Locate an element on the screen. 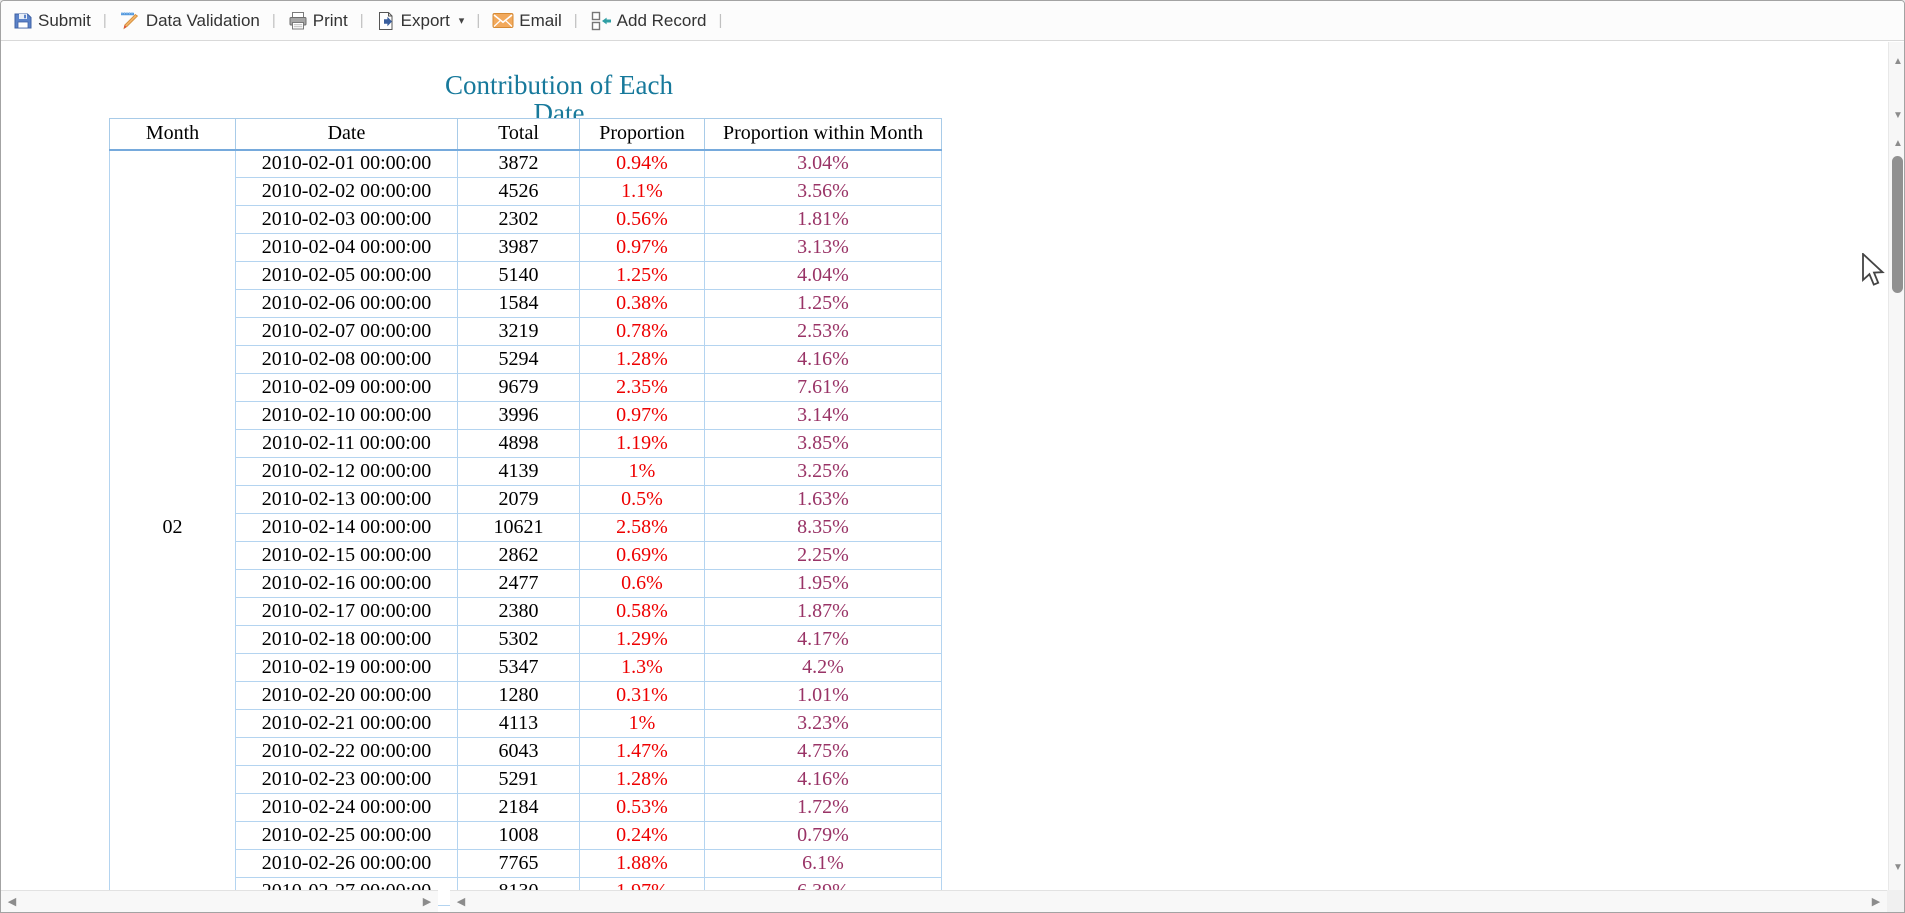 This screenshot has width=1905, height=913. total-cell: 6043 is located at coordinates (518, 751).